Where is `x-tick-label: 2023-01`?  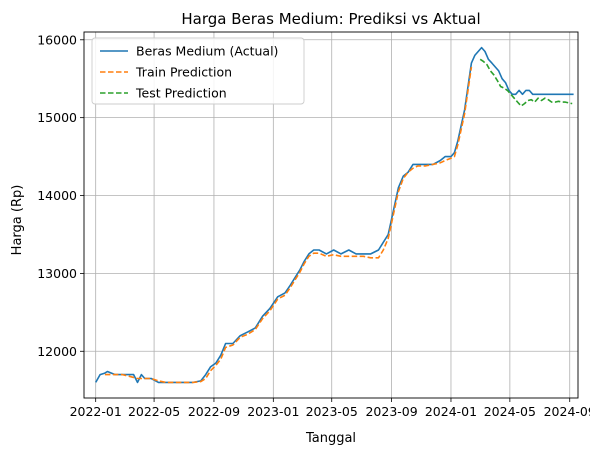
x-tick-label: 2023-01 is located at coordinates (273, 411).